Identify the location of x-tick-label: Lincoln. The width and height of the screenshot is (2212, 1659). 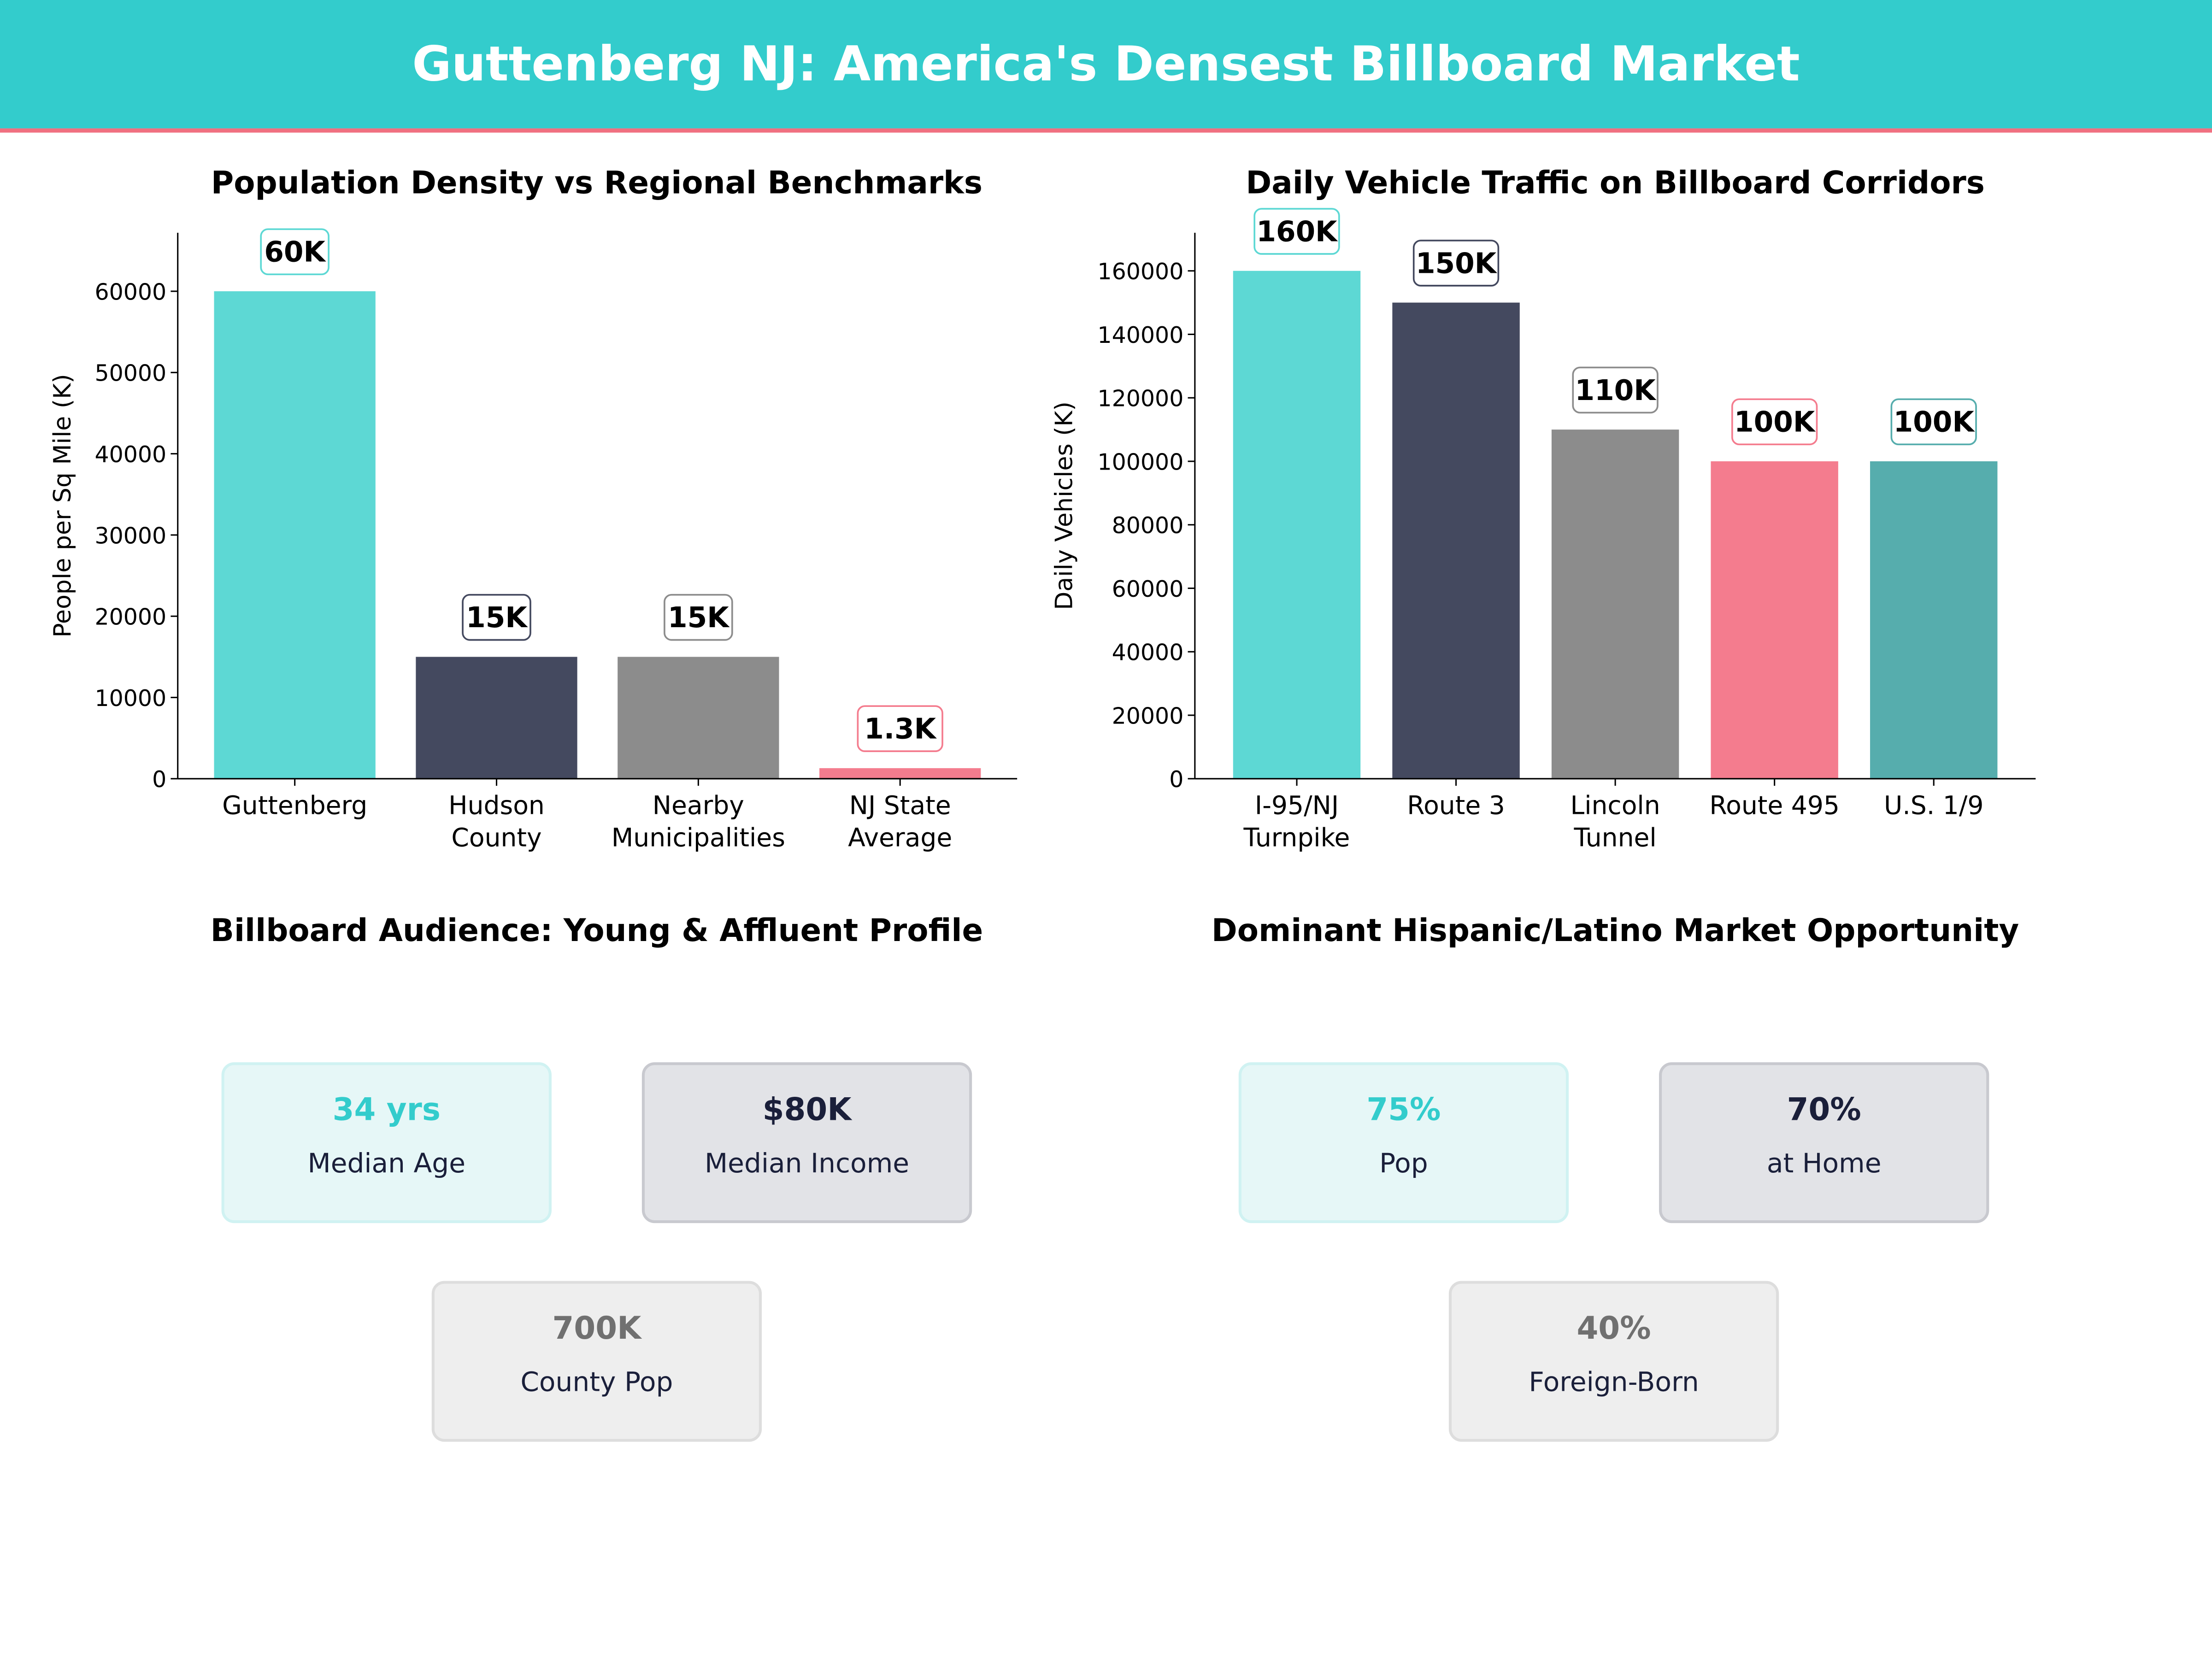
(1615, 805).